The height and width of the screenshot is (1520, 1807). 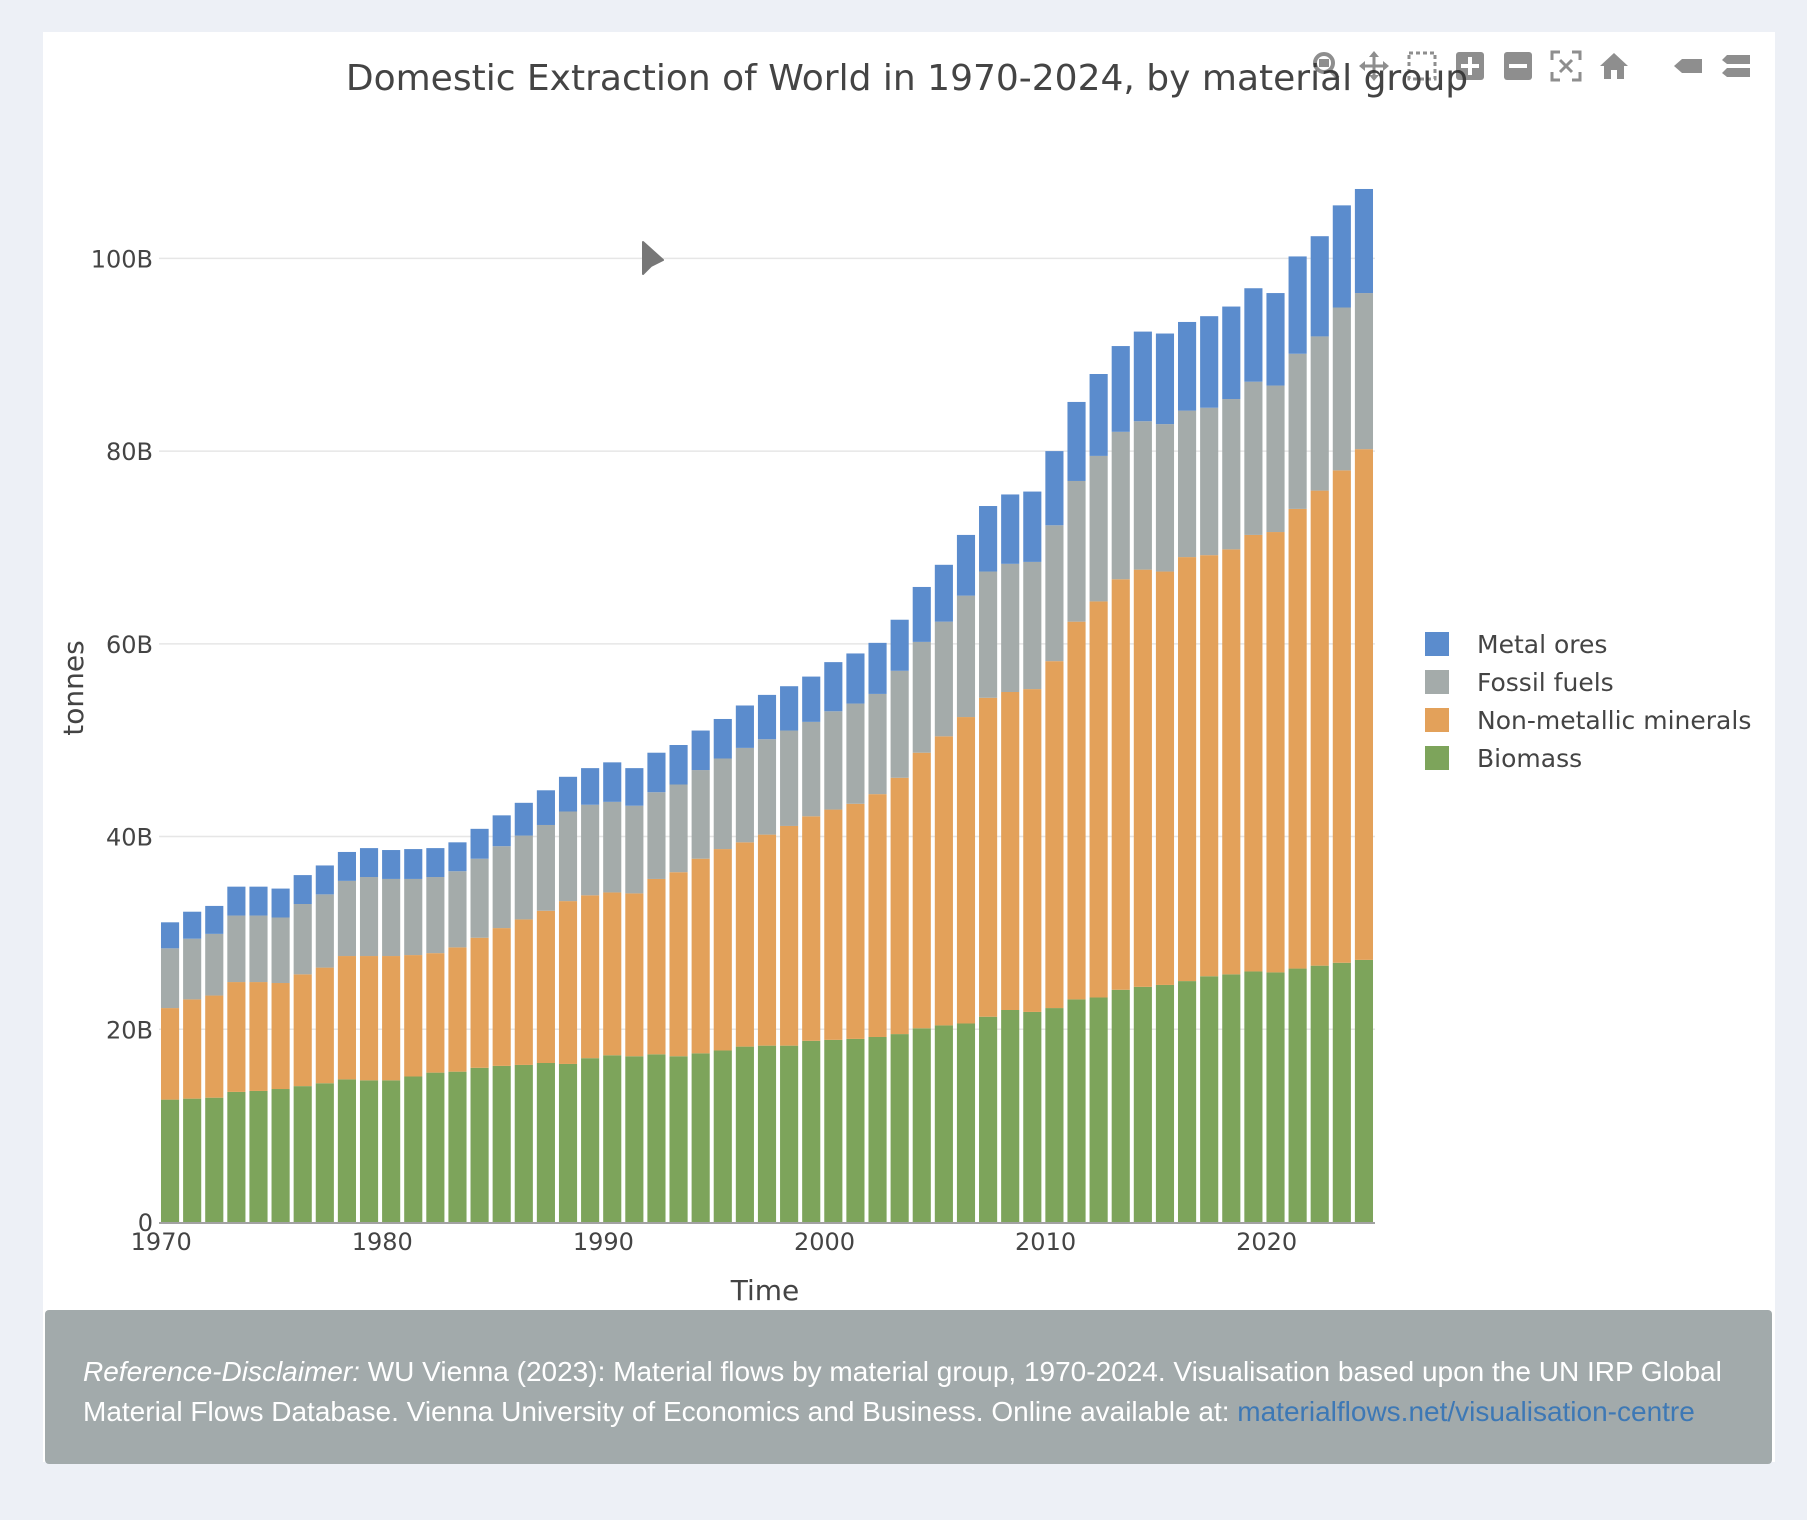 I want to click on zoom-button, so click(x=1326, y=66).